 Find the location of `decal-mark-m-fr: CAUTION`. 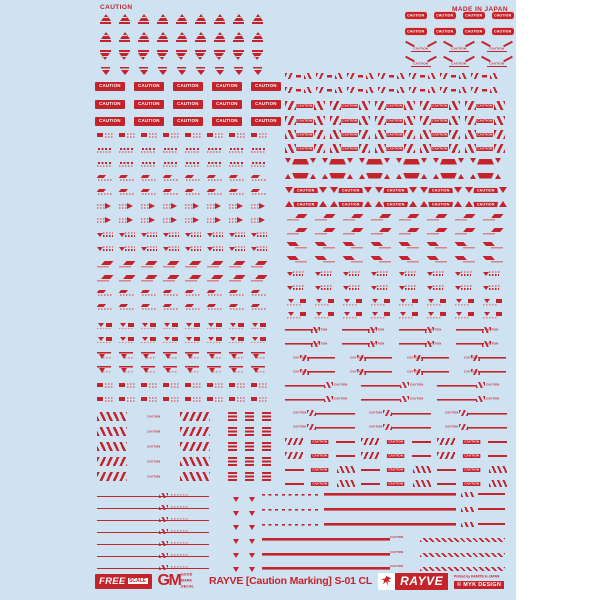

decal-mark-m-fr: CAUTION is located at coordinates (465, 260).